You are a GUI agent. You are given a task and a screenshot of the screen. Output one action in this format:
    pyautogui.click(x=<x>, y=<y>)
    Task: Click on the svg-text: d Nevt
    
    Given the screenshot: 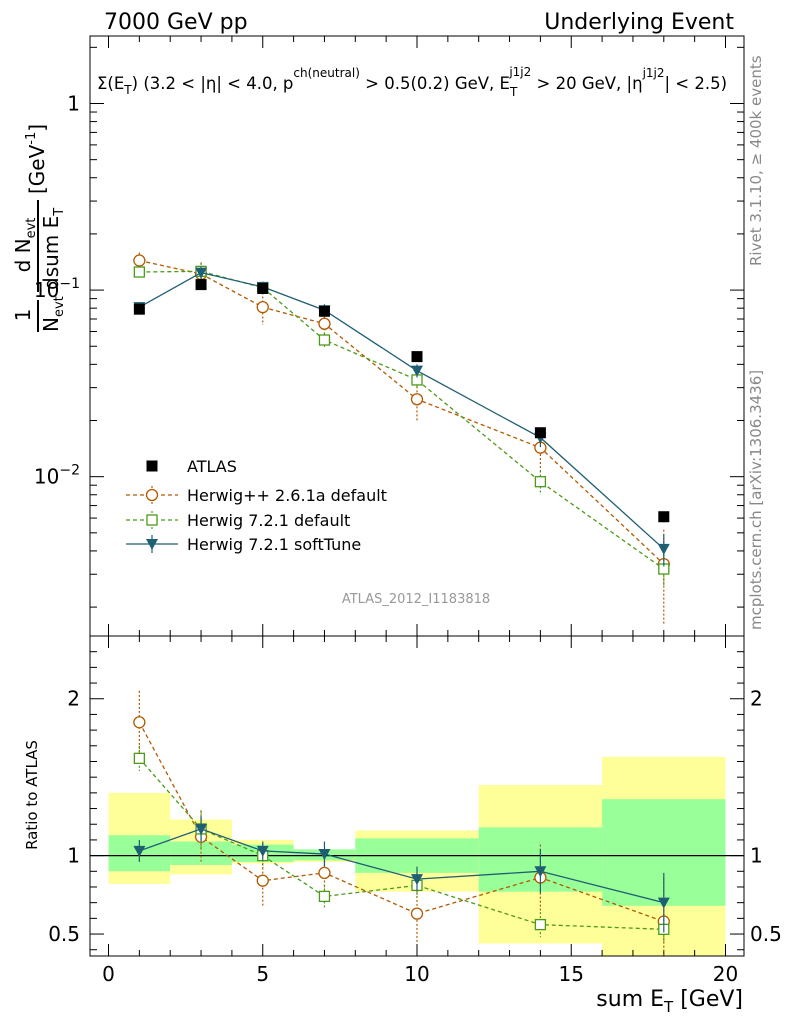 What is the action you would take?
    pyautogui.click(x=25, y=245)
    